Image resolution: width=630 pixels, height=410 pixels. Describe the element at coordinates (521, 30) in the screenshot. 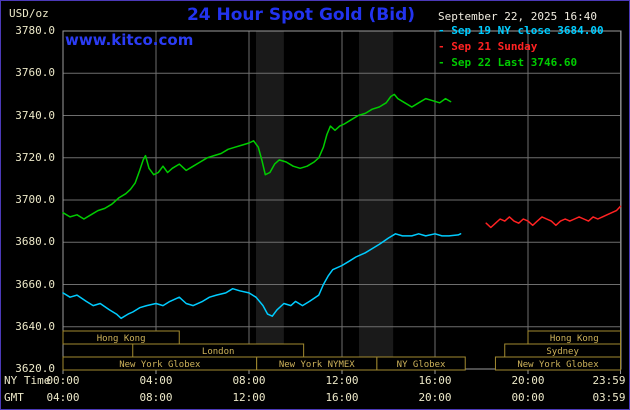

I see `legend-item-sep19: - Sep 19 NY close 3684.00` at that location.